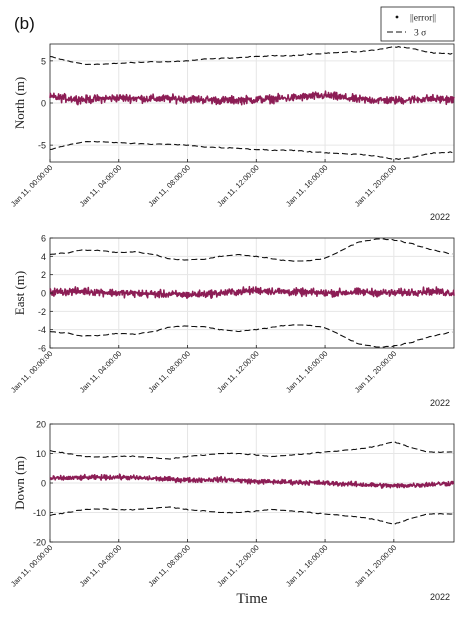 The width and height of the screenshot is (476, 619). What do you see at coordinates (42, 330) in the screenshot?
I see `y-tick-label: -4` at bounding box center [42, 330].